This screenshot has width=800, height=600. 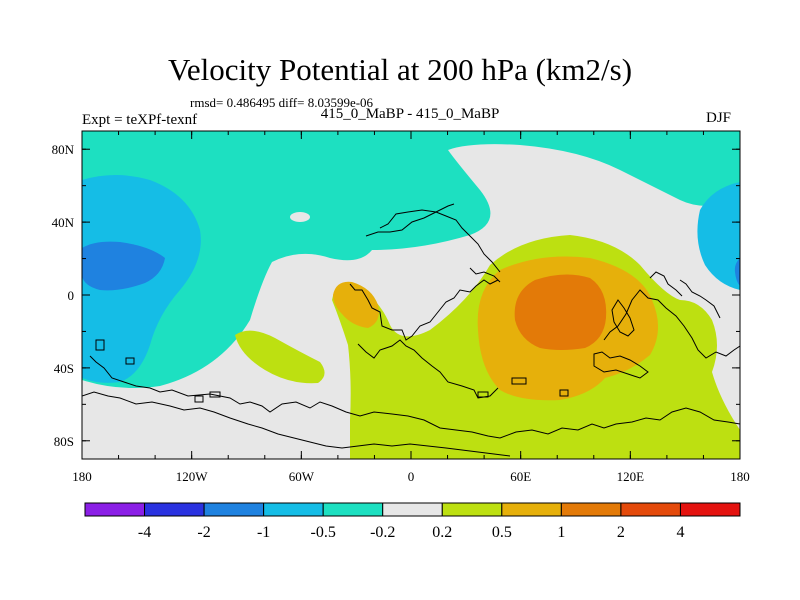 What do you see at coordinates (410, 114) in the screenshot?
I see `runs-label: 415_0_MaBP - 415_0_MaBP` at bounding box center [410, 114].